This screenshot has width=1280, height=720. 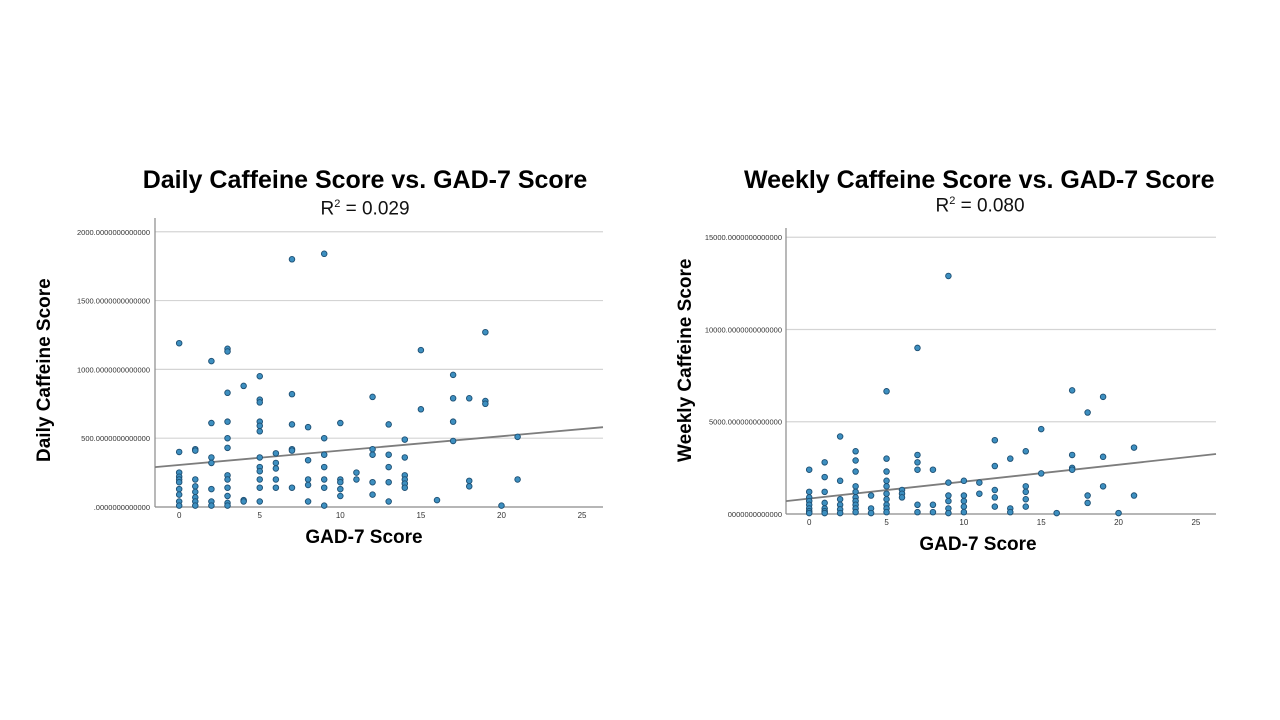 What do you see at coordinates (1118, 522) in the screenshot?
I see `weekly-x-tick-label: 20` at bounding box center [1118, 522].